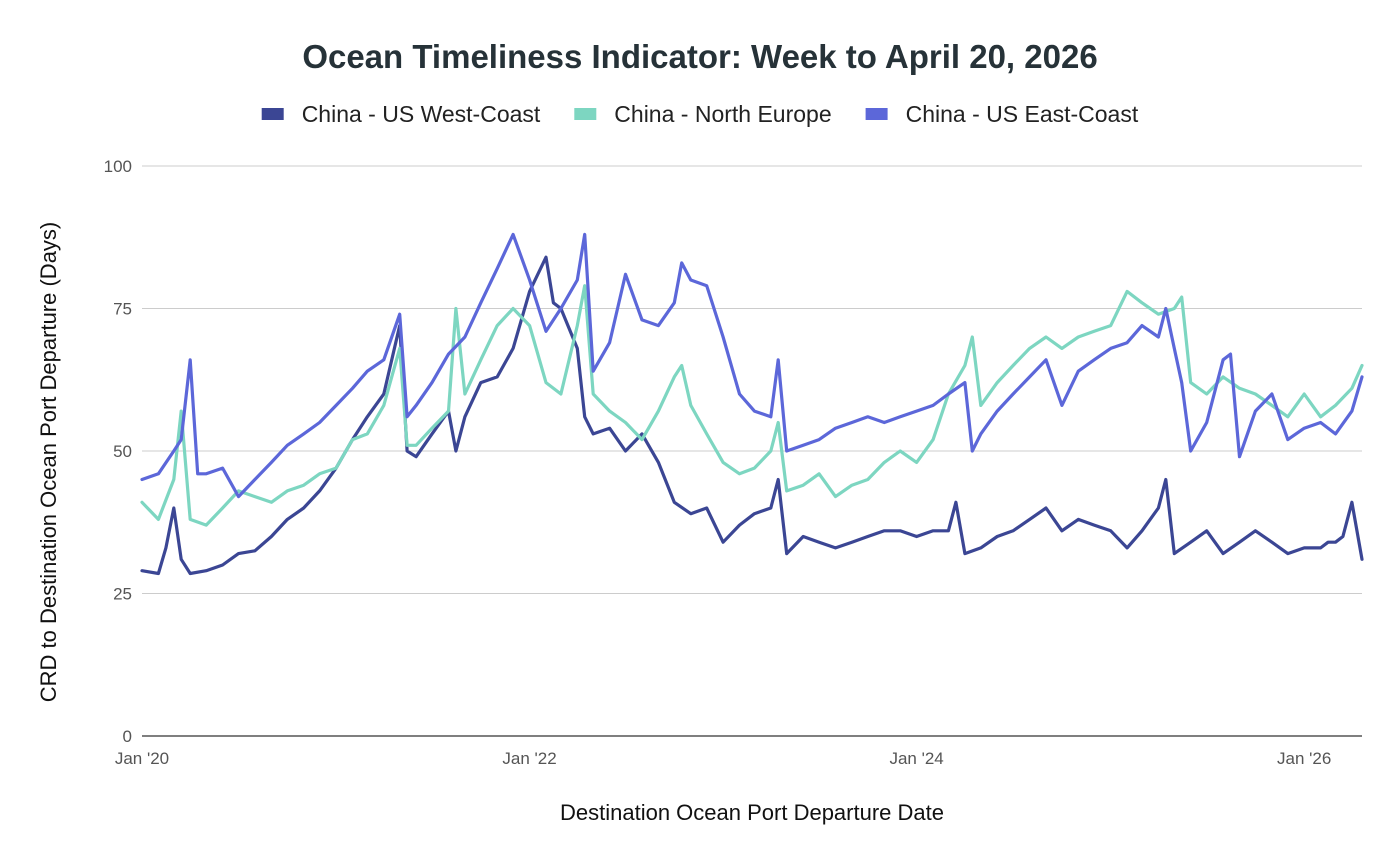  What do you see at coordinates (421, 114) in the screenshot?
I see `legend-label: China - US West-Coast` at bounding box center [421, 114].